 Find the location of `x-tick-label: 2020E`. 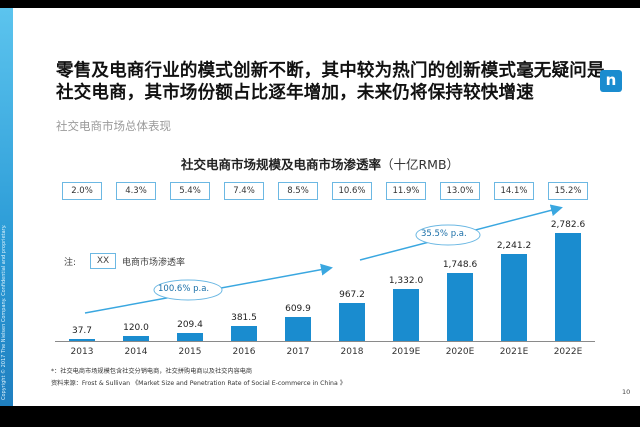

x-tick-label: 2020E is located at coordinates (460, 352).